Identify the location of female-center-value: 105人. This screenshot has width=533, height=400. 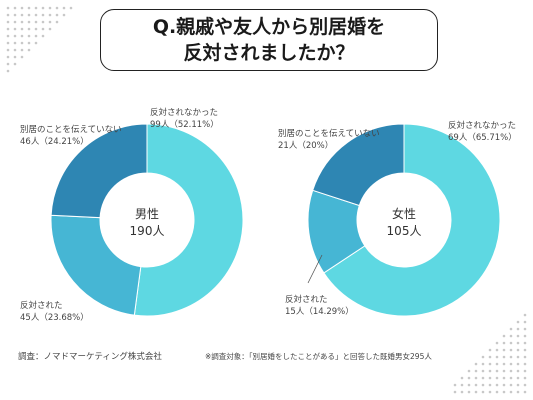
(404, 231).